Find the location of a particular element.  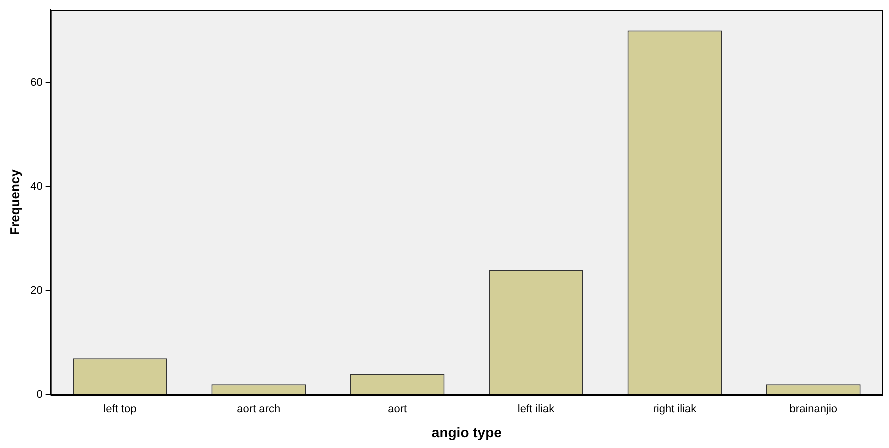

y-axis-title: Frequency is located at coordinates (14, 202).